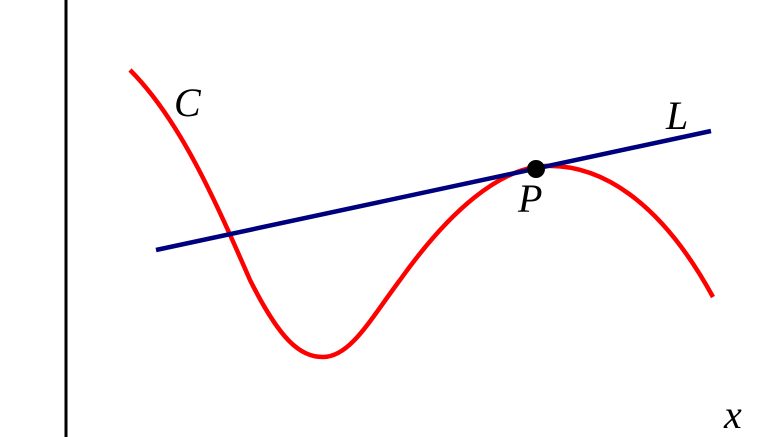 The image size is (777, 437). Describe the element at coordinates (188, 102) in the screenshot. I see `curve-label: C` at that location.